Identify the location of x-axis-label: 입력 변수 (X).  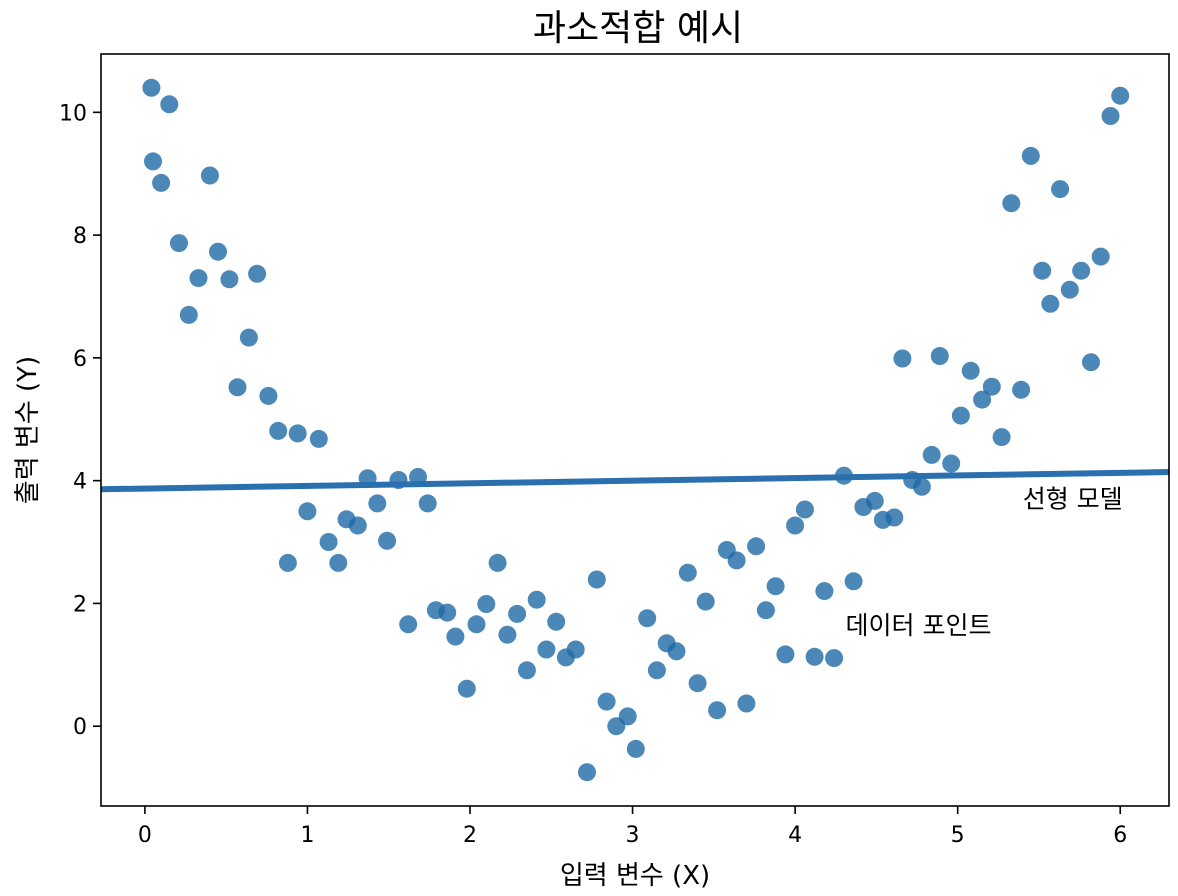
(635, 876).